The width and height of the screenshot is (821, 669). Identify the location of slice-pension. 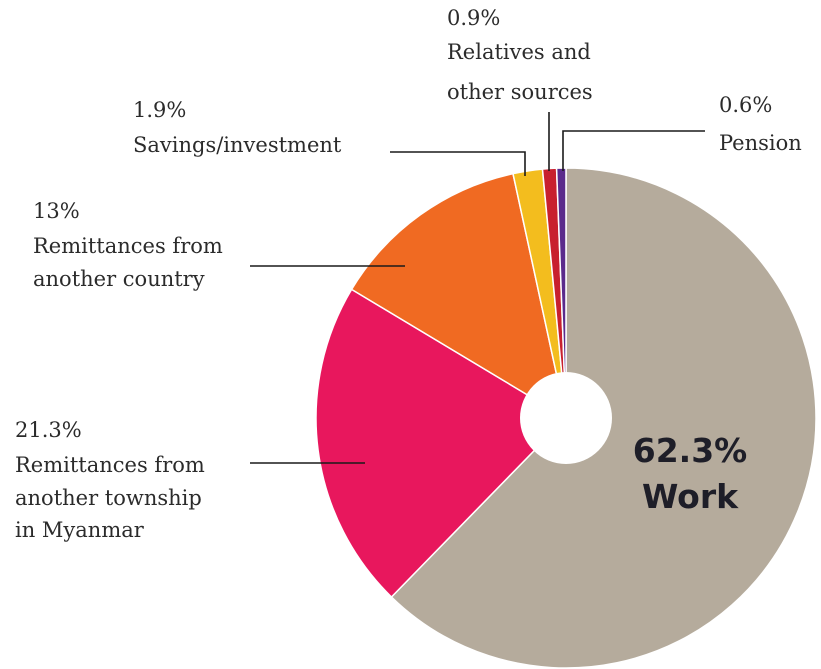
(561, 293).